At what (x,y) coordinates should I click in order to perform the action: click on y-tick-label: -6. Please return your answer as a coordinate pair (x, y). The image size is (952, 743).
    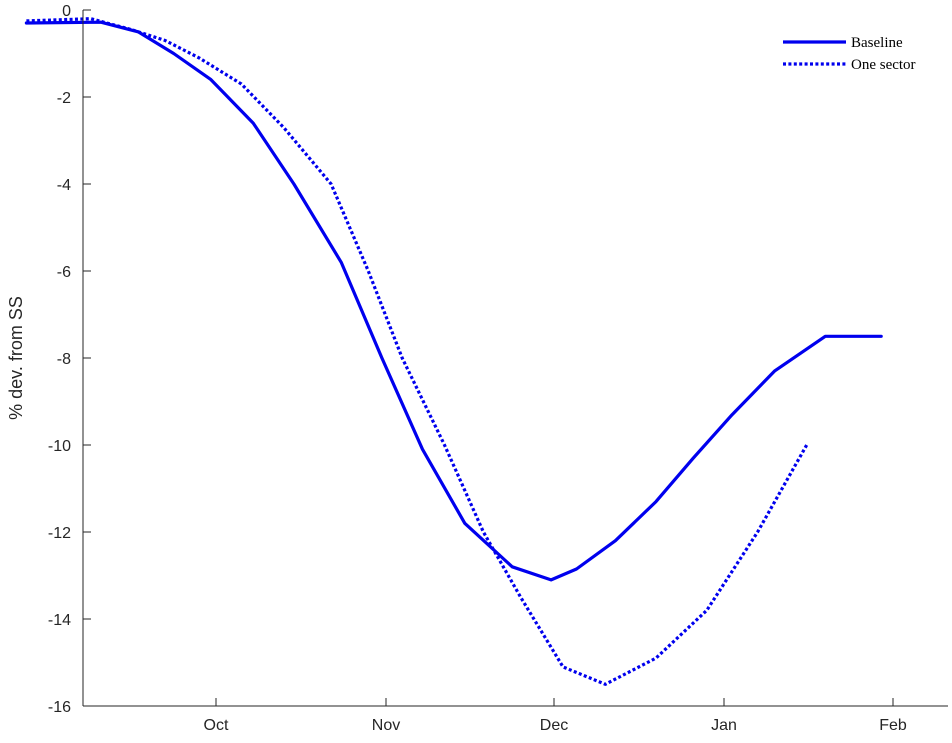
    Looking at the image, I should click on (64, 272).